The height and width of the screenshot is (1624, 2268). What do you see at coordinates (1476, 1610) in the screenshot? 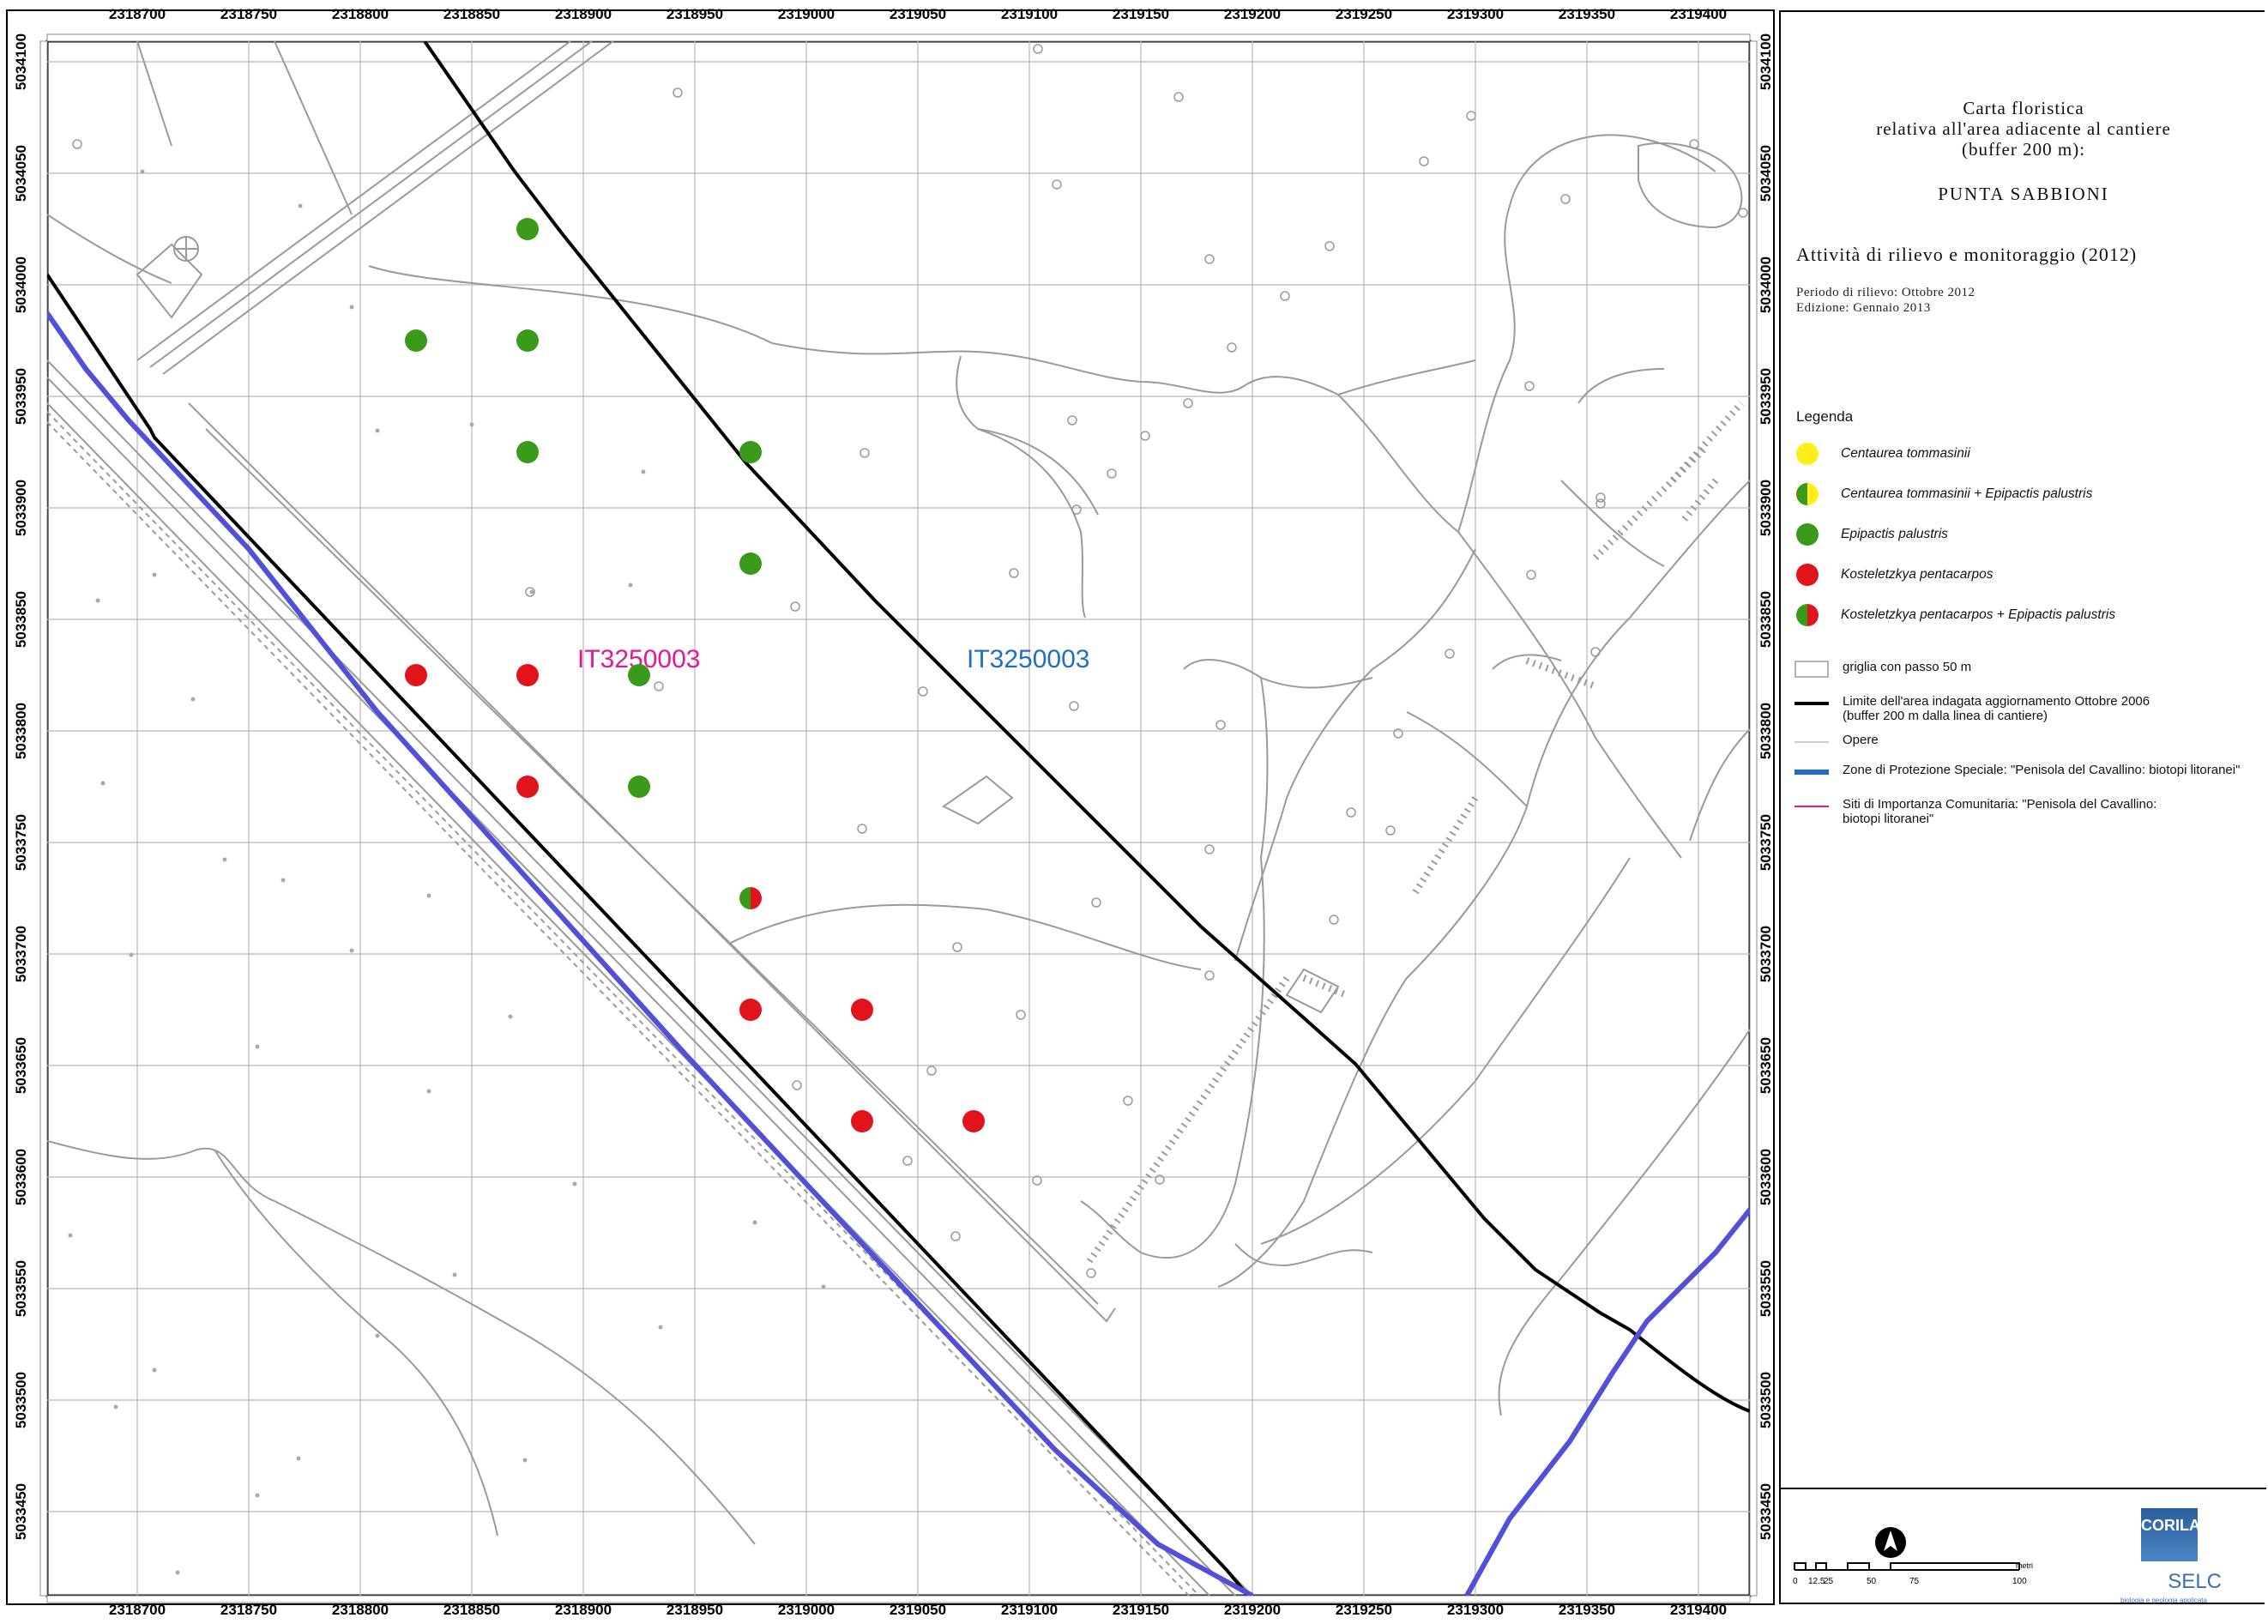
I see `x-tick-label-bottom: 2319300` at bounding box center [1476, 1610].